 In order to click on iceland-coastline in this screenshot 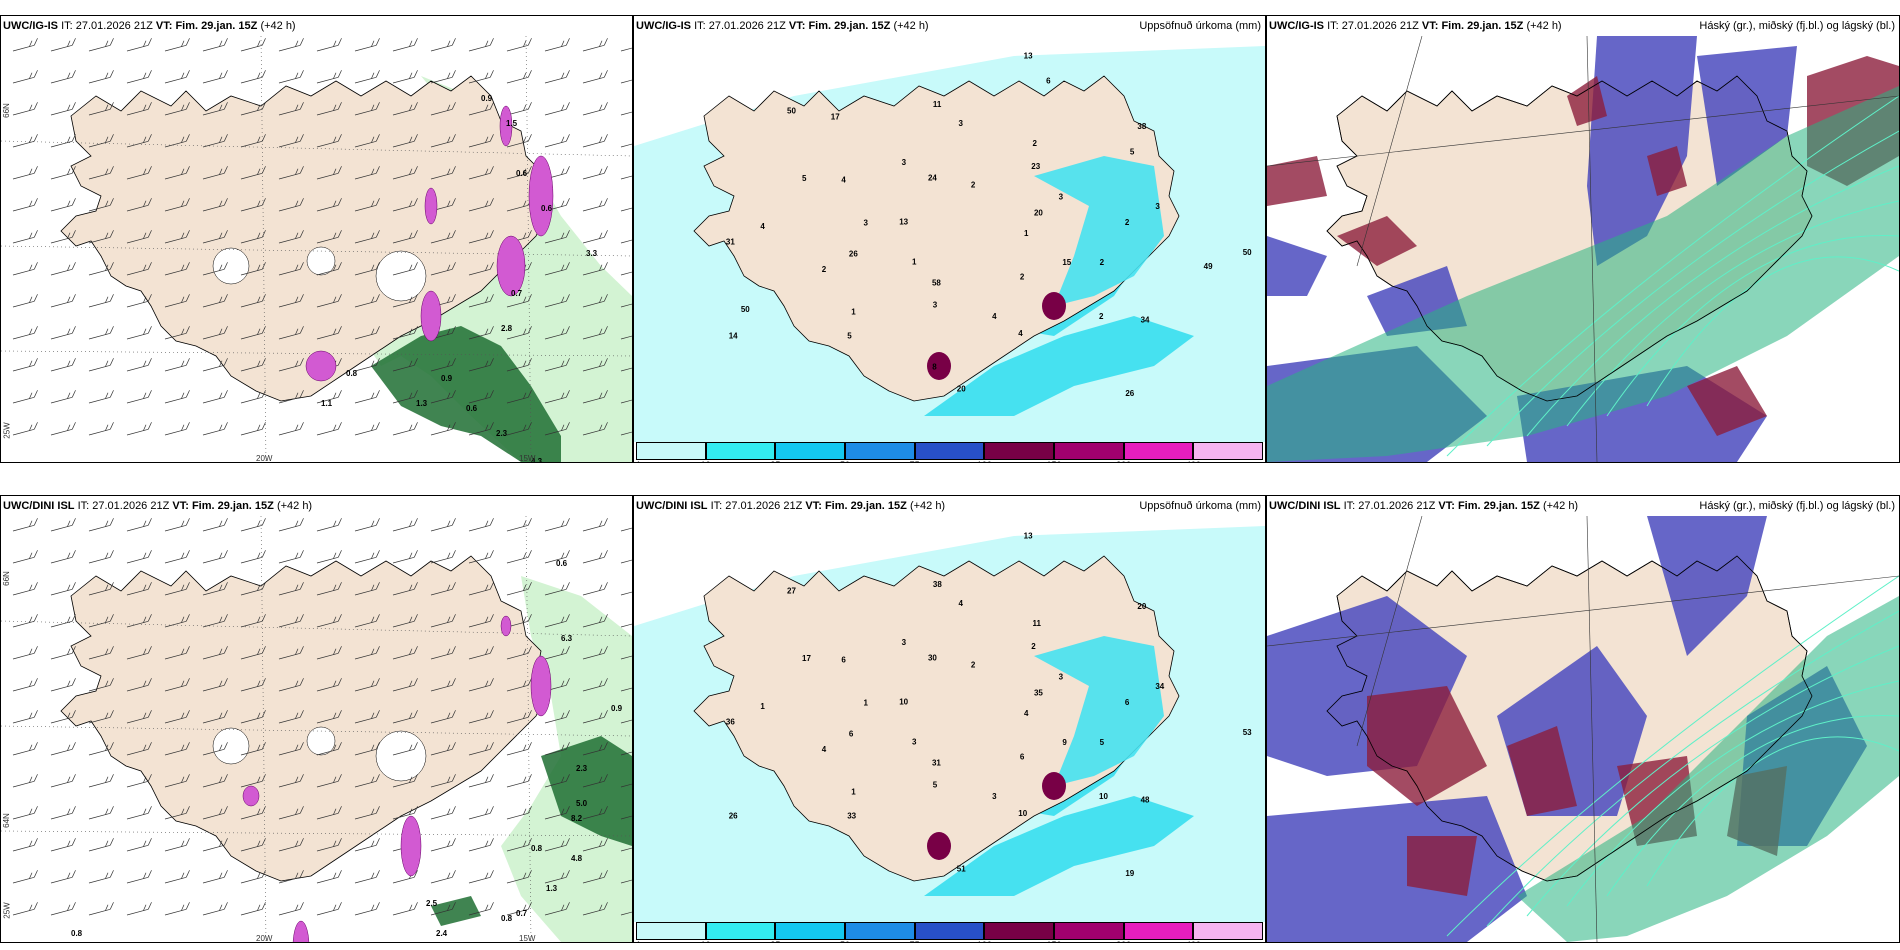, I will do `click(1569, 718)`.